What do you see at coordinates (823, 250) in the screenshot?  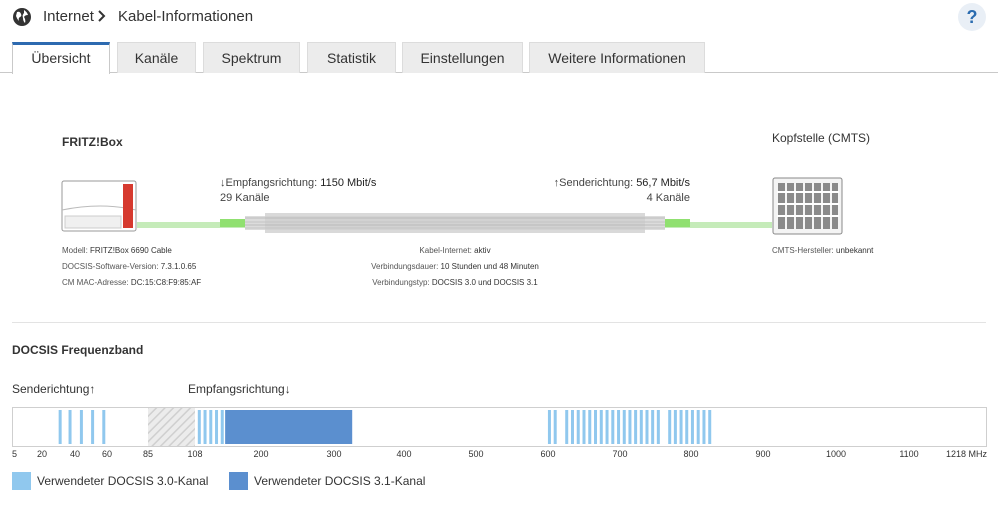 I see `cmts-vendor-info: CMTS-Hersteller: unbekannt` at bounding box center [823, 250].